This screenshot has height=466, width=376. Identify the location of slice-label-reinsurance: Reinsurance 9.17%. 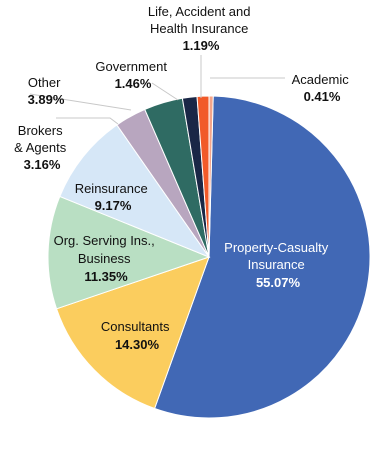
(113, 197).